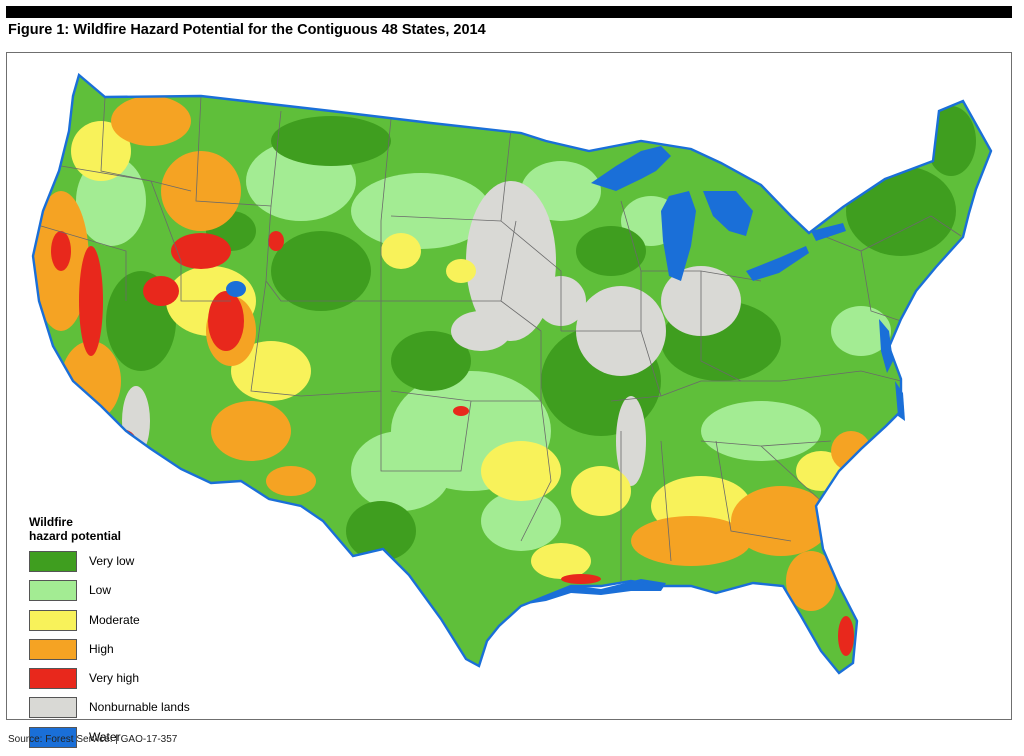 Image resolution: width=1024 pixels, height=756 pixels. I want to click on legend-item-moderate: Moderate, so click(129, 624).